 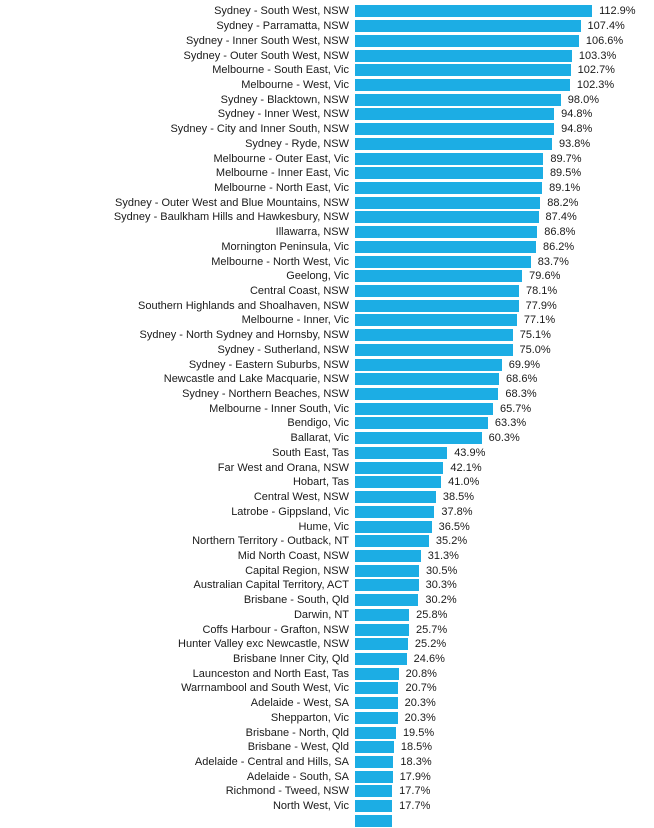 I want to click on value-label: 19.5%, so click(x=418, y=732).